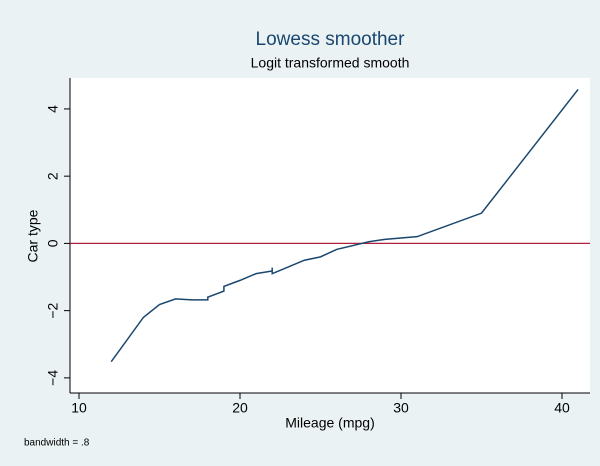  Describe the element at coordinates (53, 378) in the screenshot. I see `y-tick-label: −4` at that location.